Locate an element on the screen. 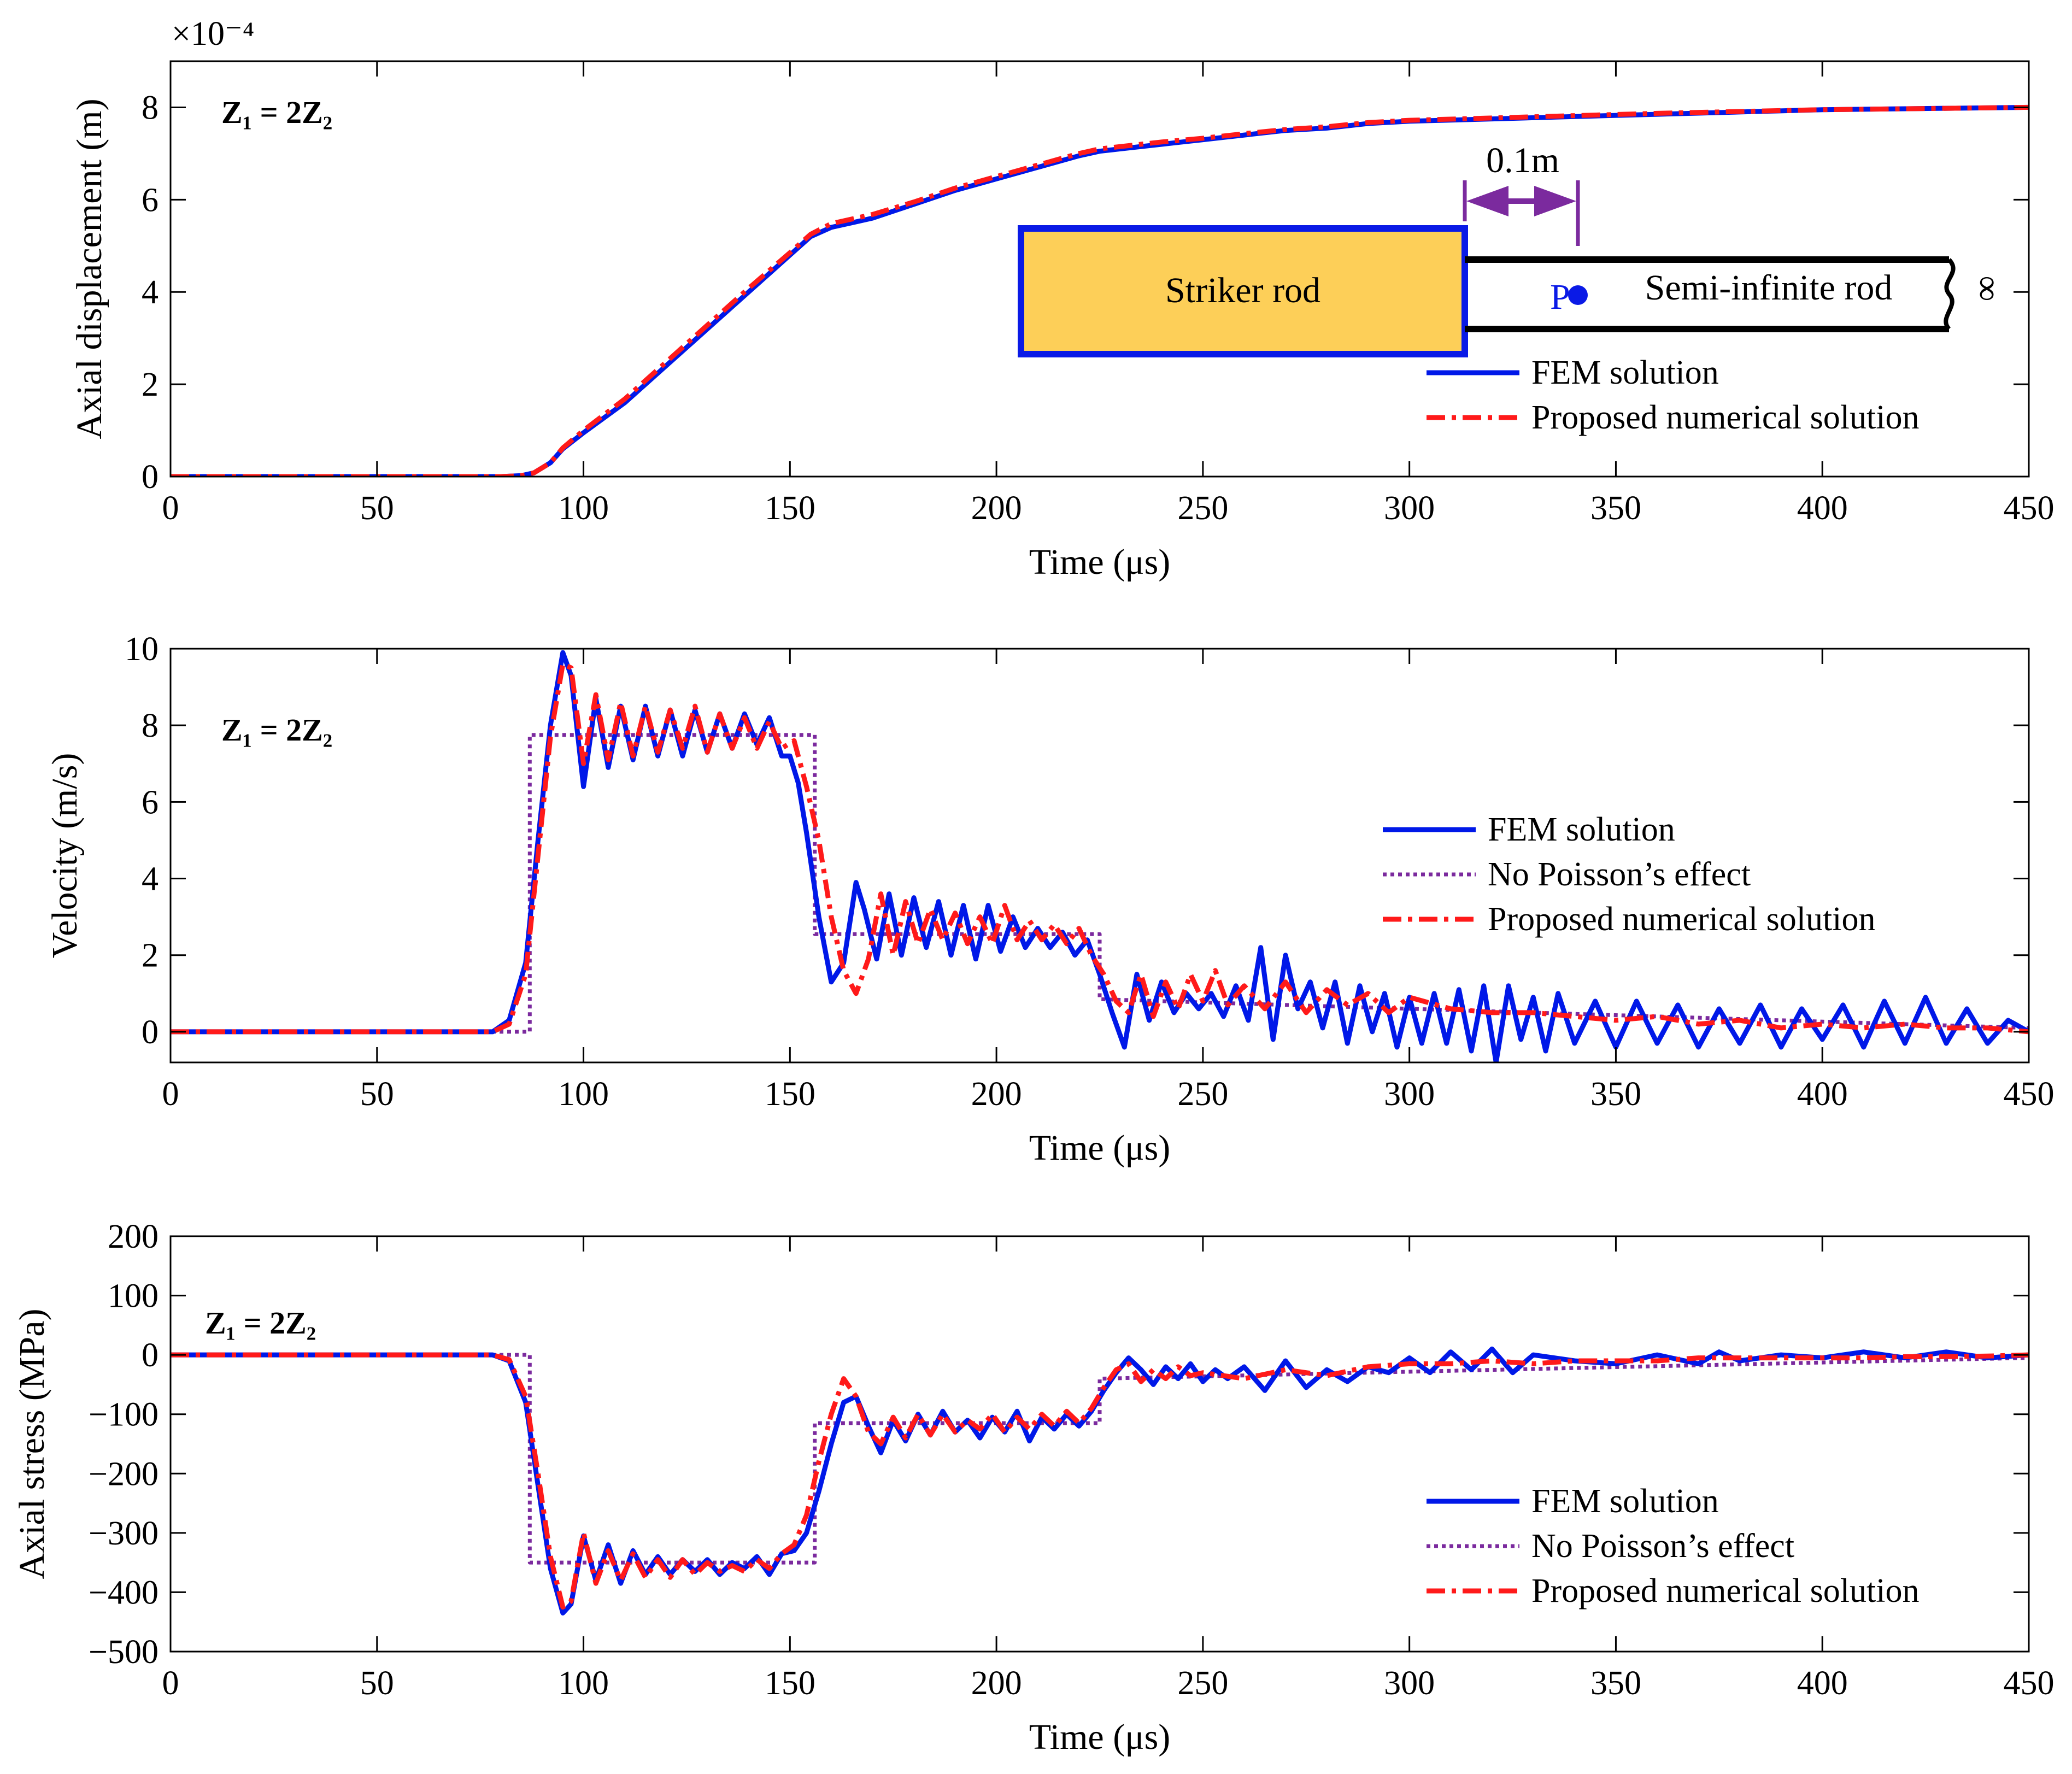 Image resolution: width=2072 pixels, height=1774 pixels. point-p-label: P is located at coordinates (1560, 297).